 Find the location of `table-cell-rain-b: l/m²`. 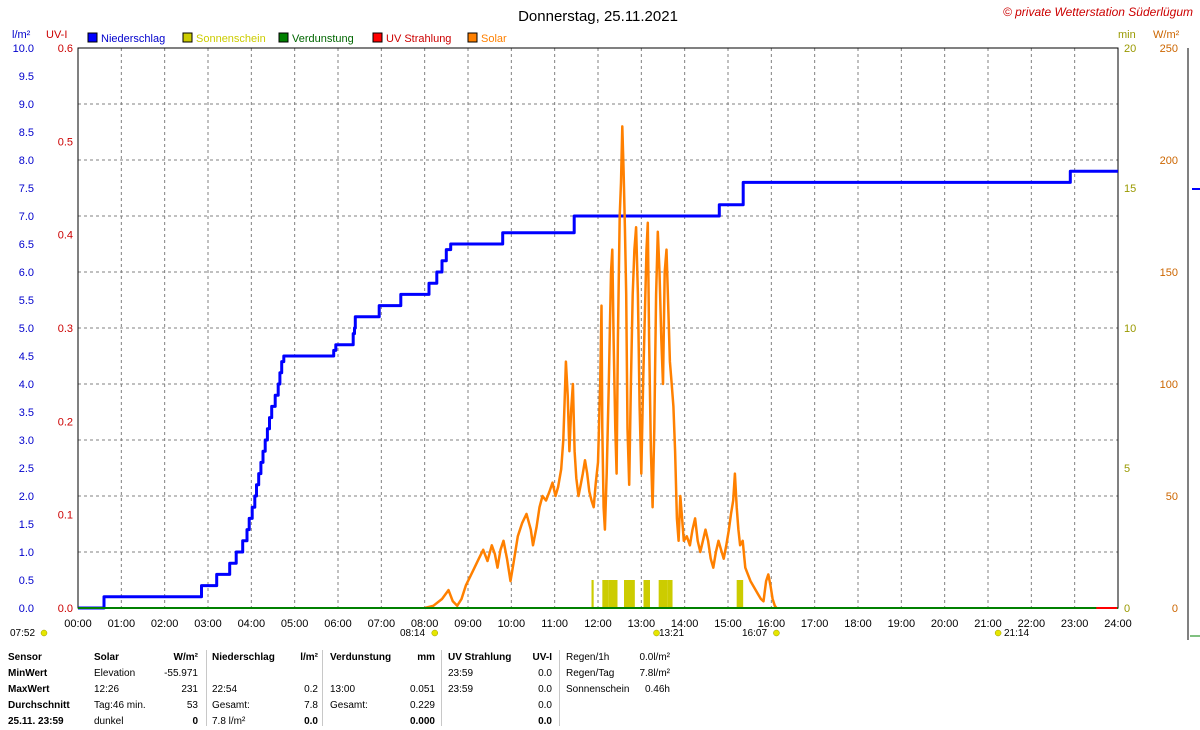

table-cell-rain-b: l/m² is located at coordinates (309, 657).